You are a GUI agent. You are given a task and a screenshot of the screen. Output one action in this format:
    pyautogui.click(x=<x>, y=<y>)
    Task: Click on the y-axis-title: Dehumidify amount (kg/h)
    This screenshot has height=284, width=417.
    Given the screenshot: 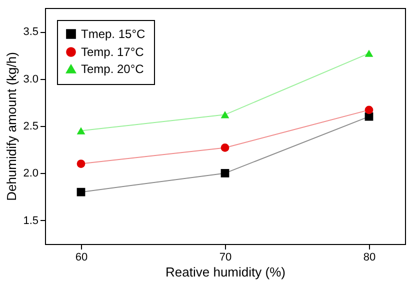 What is the action you would take?
    pyautogui.click(x=12, y=126)
    